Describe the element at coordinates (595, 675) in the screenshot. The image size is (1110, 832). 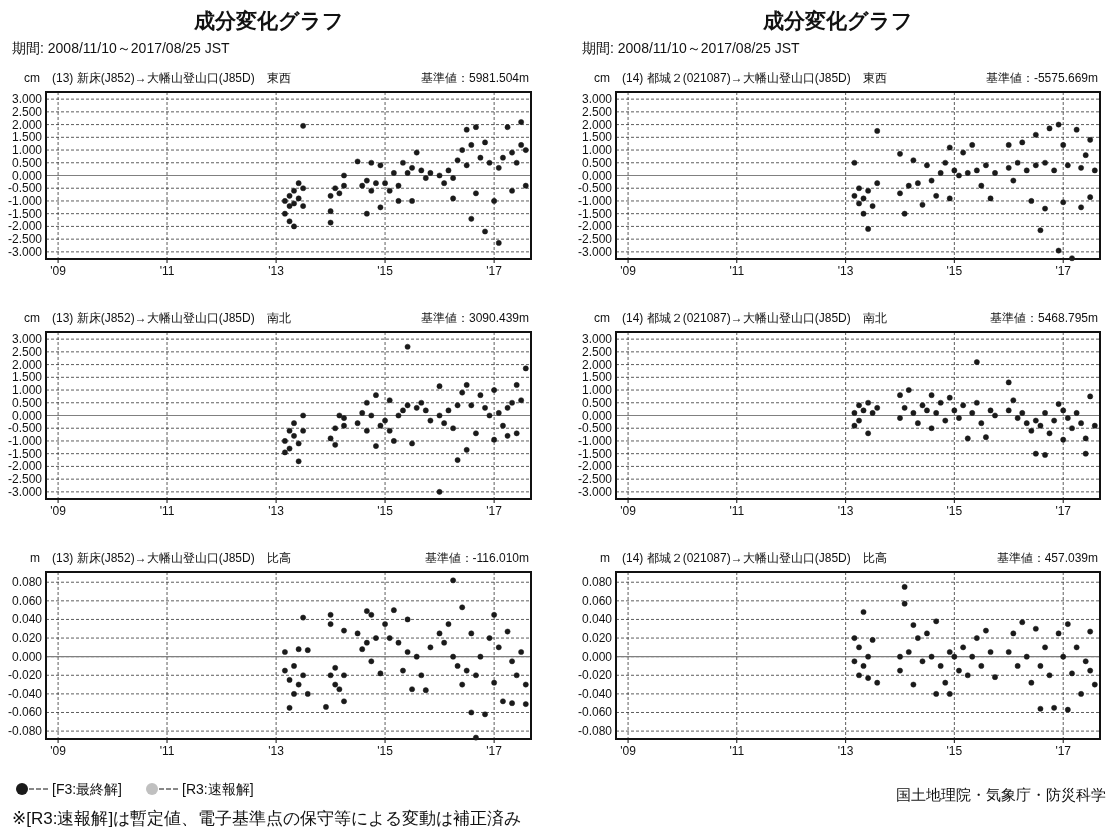
I see `y-tick-label: -0.020` at that location.